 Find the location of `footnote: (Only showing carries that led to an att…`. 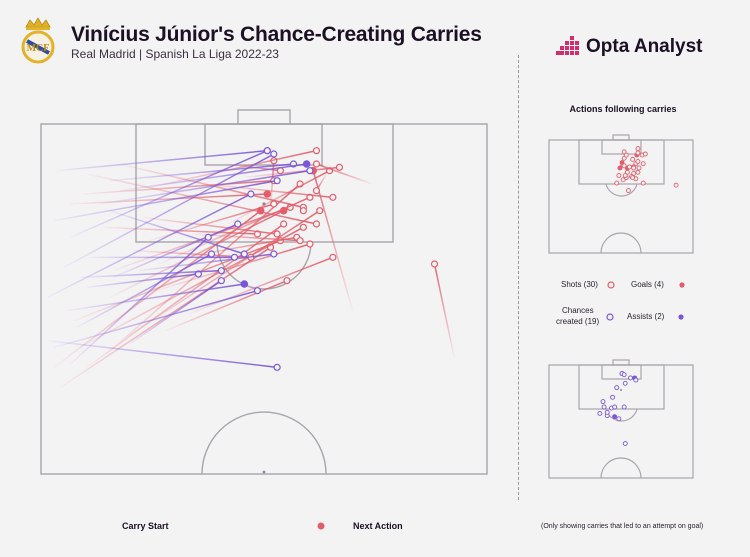

footnote: (Only showing carries that led to an att… is located at coordinates (622, 526).